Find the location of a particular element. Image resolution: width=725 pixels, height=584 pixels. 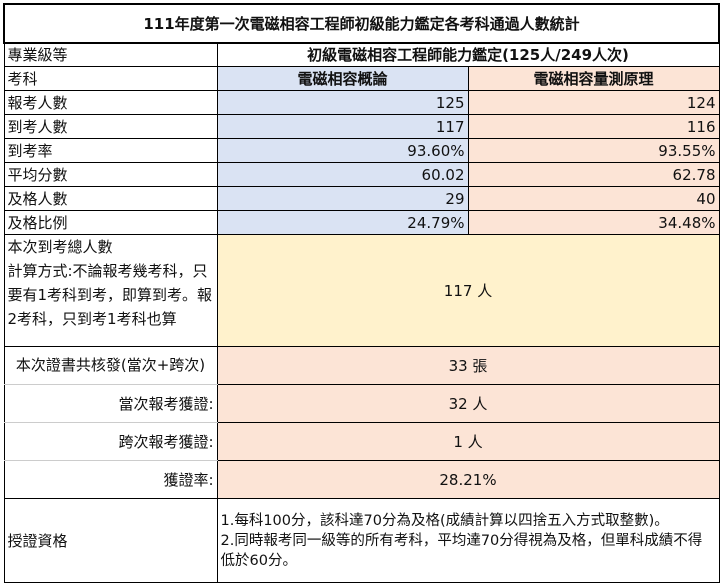

cell: 34.48% is located at coordinates (593, 222).